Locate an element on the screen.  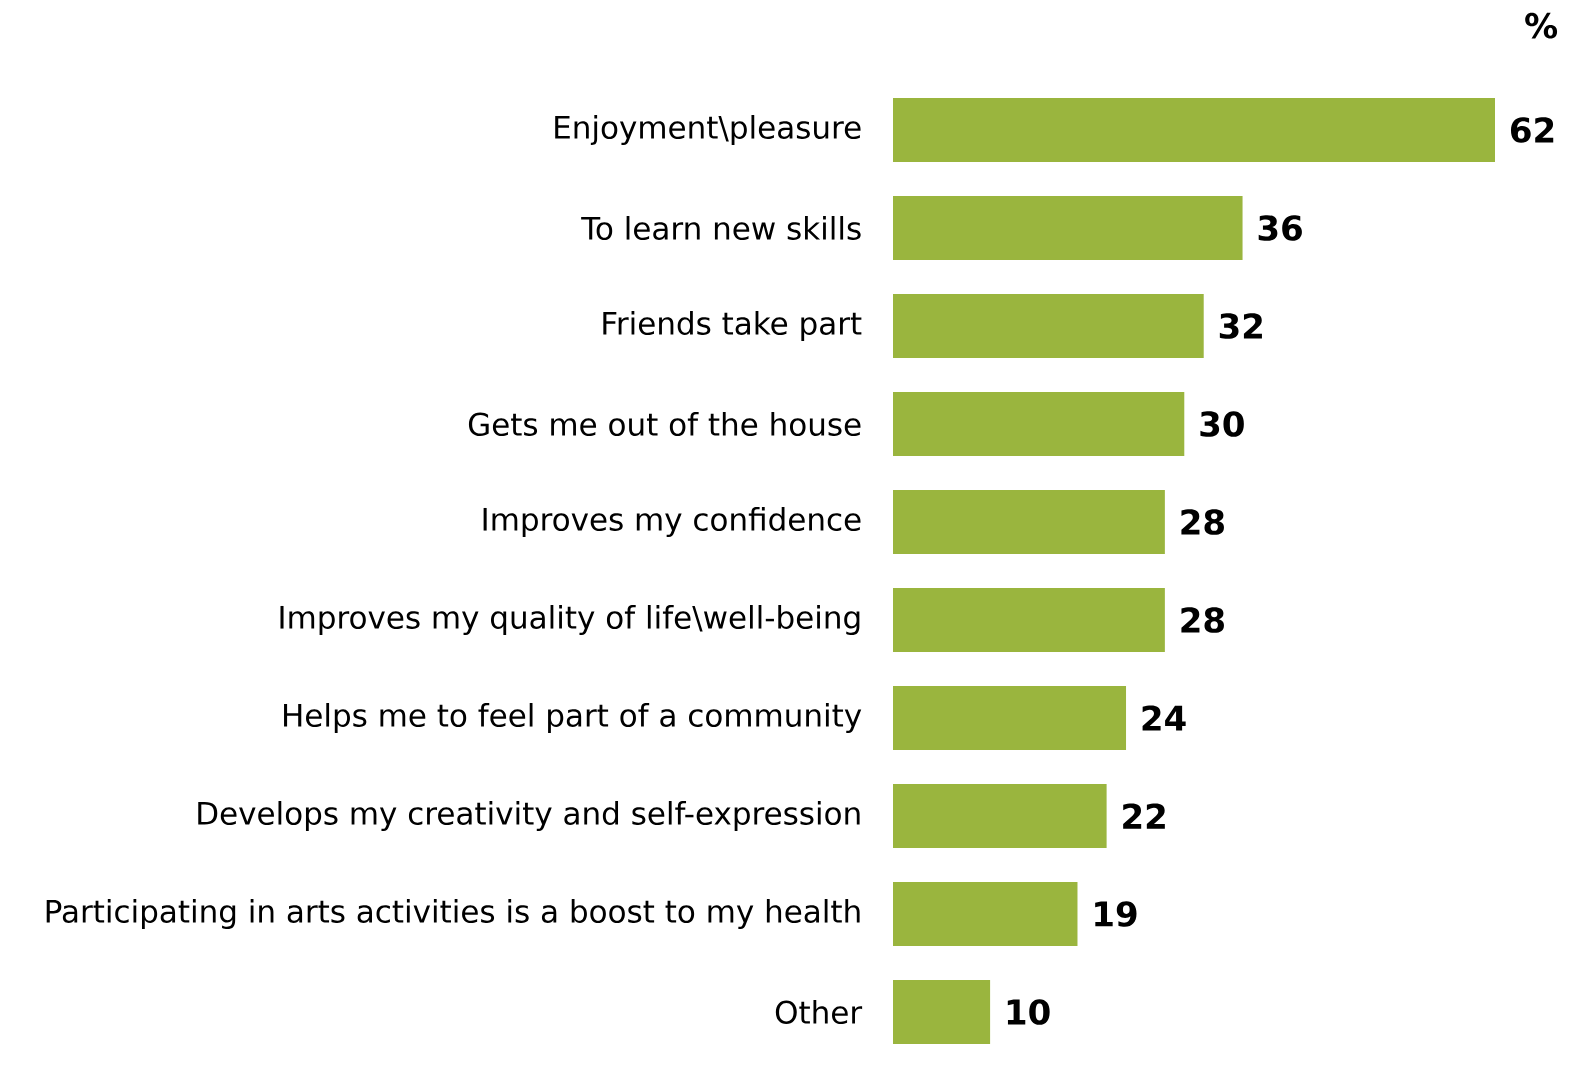
y-tick-label: Develops my creativity and self-expression is located at coordinates (529, 816).